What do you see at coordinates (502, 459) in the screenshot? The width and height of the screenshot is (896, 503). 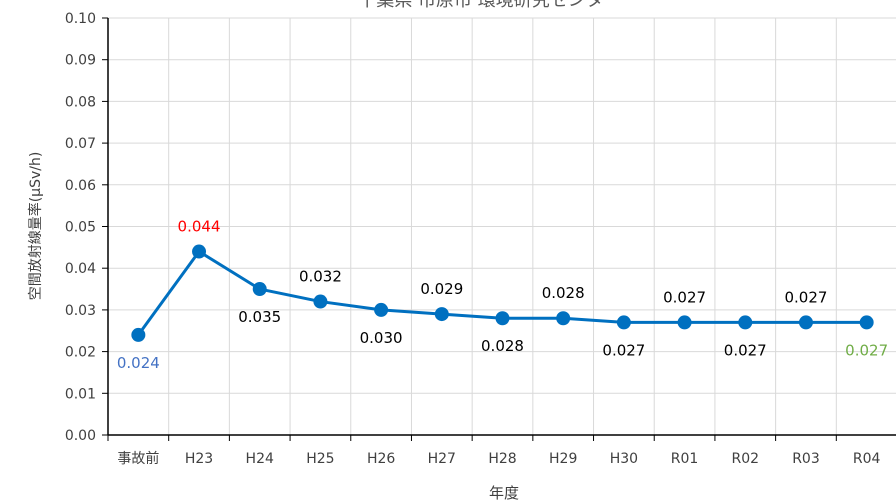 I see `x-tick-label: H28` at bounding box center [502, 459].